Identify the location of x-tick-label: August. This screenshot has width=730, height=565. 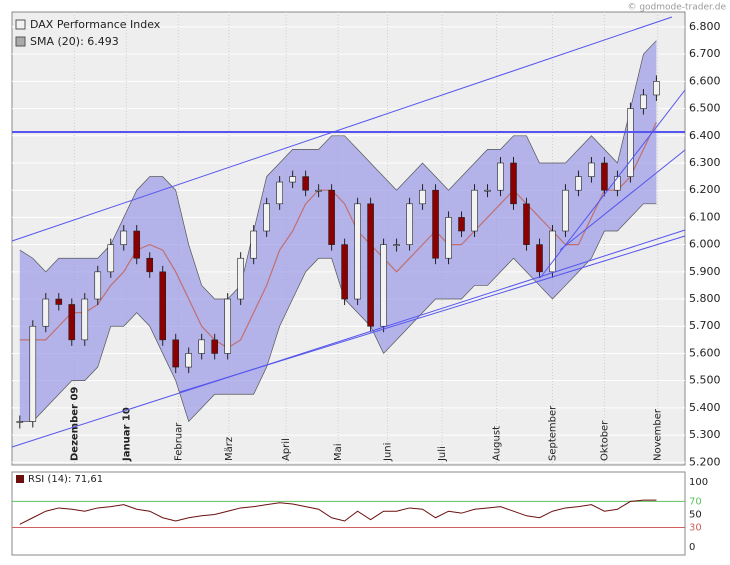
(497, 443).